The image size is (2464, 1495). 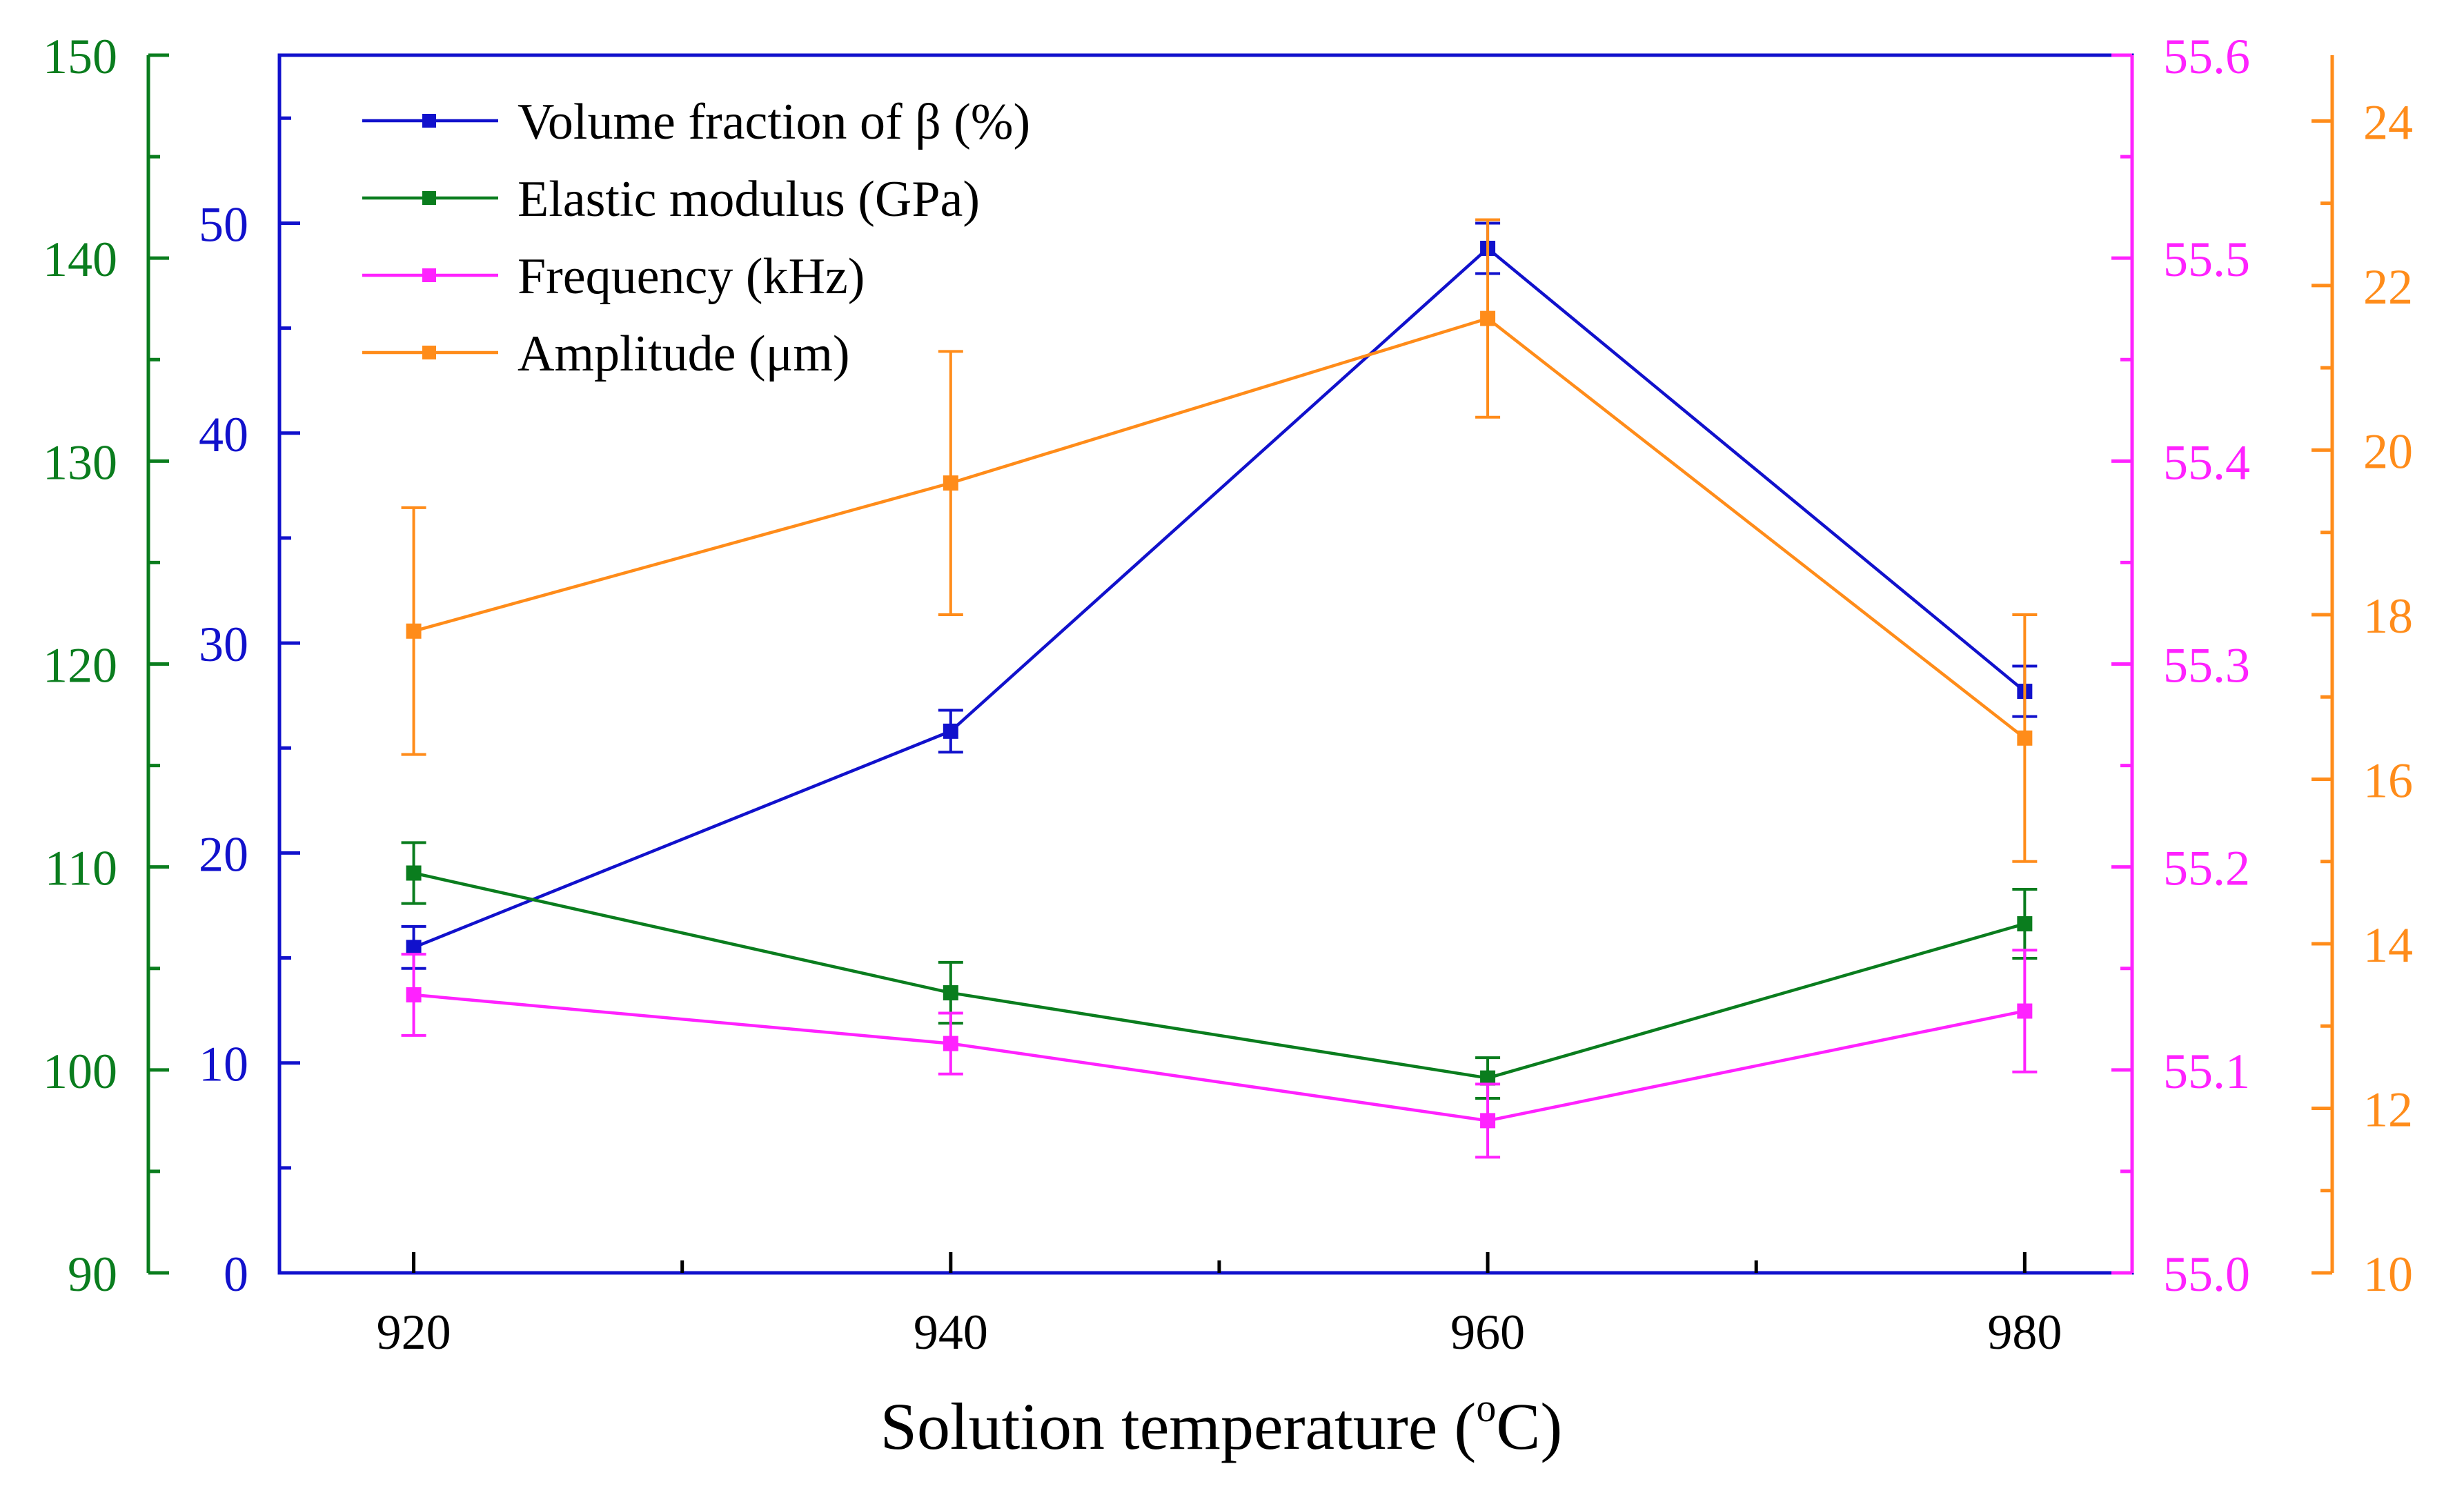 I want to click on x-tick-label: 920, so click(x=414, y=1333).